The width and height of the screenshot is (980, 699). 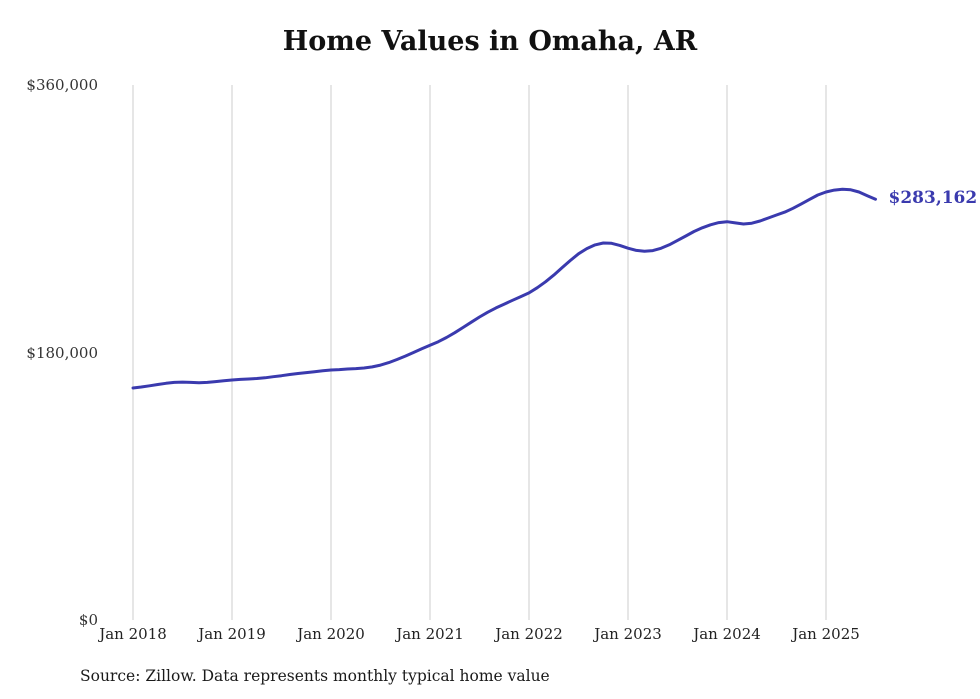 I want to click on chart-title: Home Values in Omaha, AR, so click(x=490, y=41).